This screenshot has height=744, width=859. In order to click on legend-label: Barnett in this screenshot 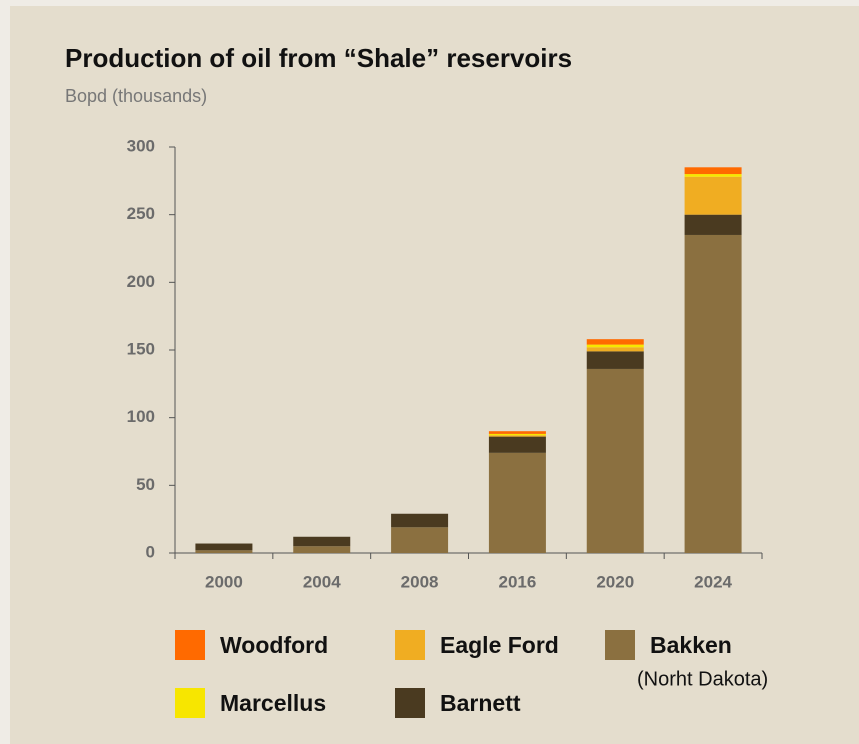, I will do `click(480, 703)`.